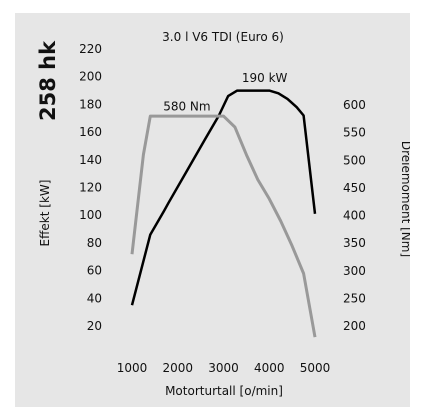 The height and width of the screenshot is (420, 423). Describe the element at coordinates (177, 368) in the screenshot. I see `x-tick-label: 2000` at that location.